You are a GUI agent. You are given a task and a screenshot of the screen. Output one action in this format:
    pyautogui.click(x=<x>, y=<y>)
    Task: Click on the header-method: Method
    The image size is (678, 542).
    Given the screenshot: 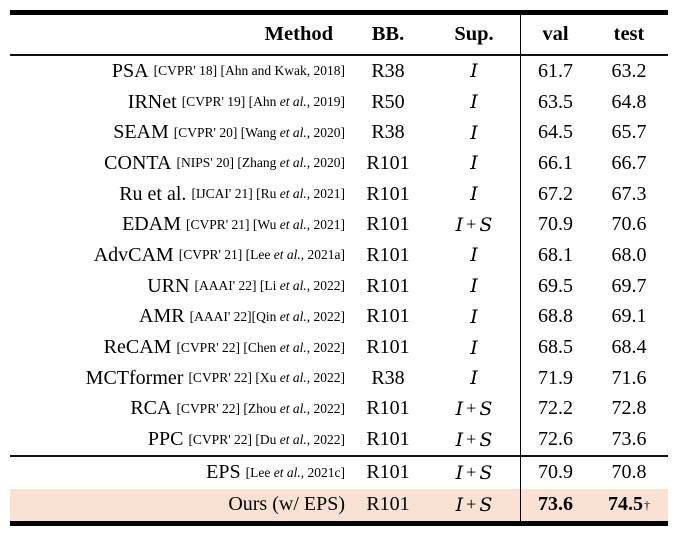 What is the action you would take?
    pyautogui.click(x=298, y=34)
    